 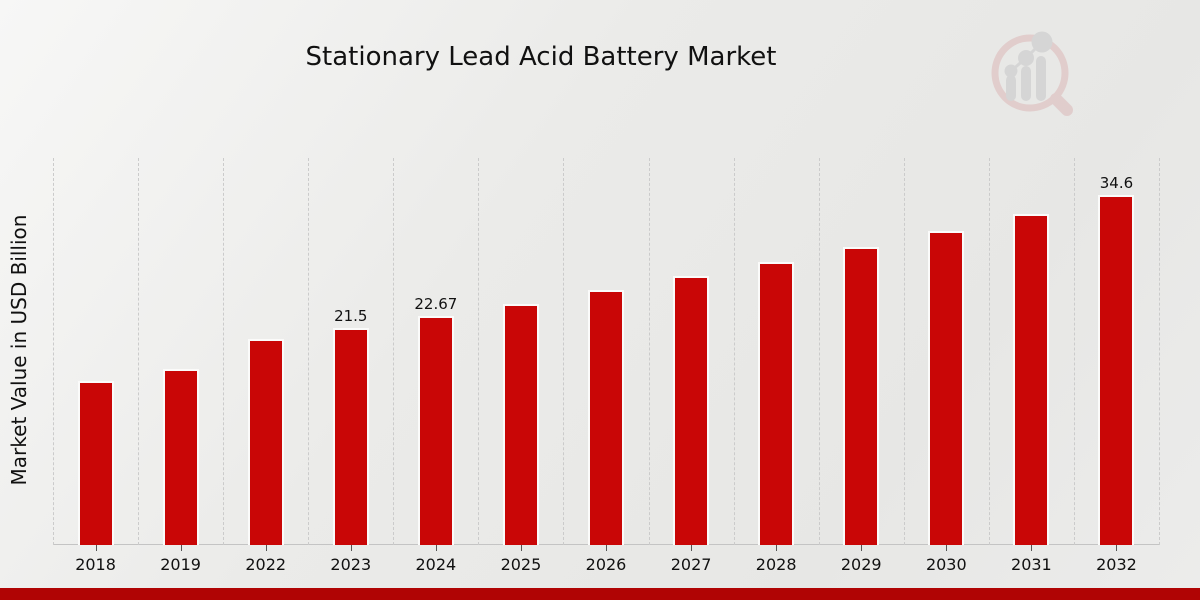 What do you see at coordinates (1061, 104) in the screenshot?
I see `logo-handle` at bounding box center [1061, 104].